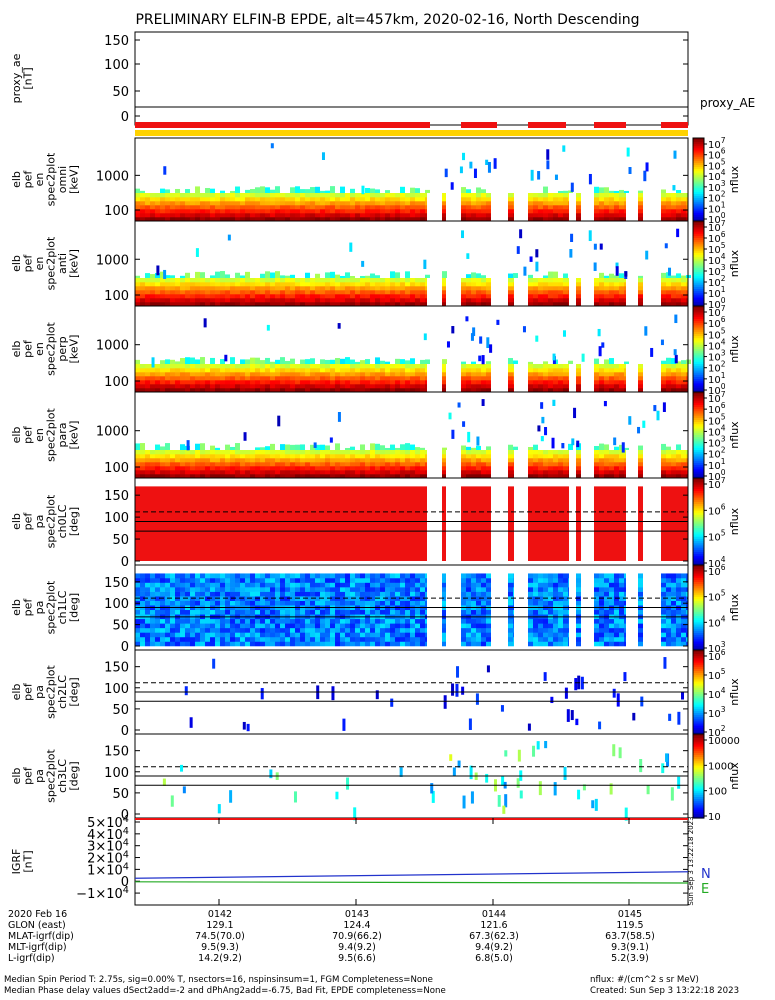 The height and width of the screenshot is (1000, 775). What do you see at coordinates (459, 405) in the screenshot?
I see `energy-spec-4-dot` at bounding box center [459, 405].